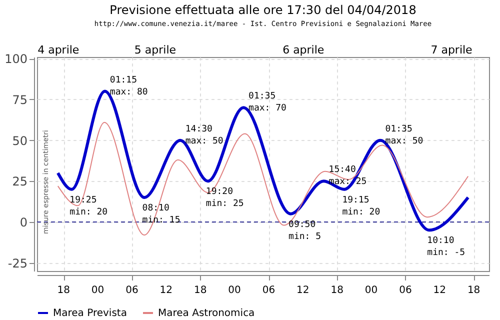 This screenshot has height=320, width=500. What do you see at coordinates (90, 313) in the screenshot?
I see `legend-label: Marea Prevista` at bounding box center [90, 313].